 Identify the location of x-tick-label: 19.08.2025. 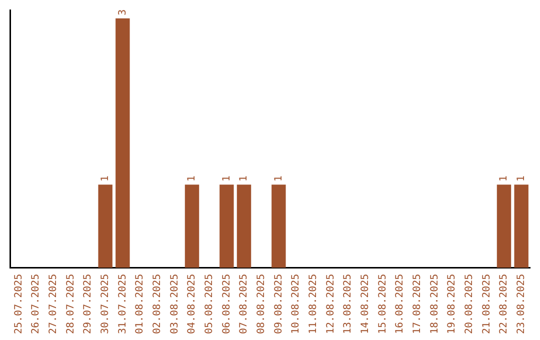
(452, 304).